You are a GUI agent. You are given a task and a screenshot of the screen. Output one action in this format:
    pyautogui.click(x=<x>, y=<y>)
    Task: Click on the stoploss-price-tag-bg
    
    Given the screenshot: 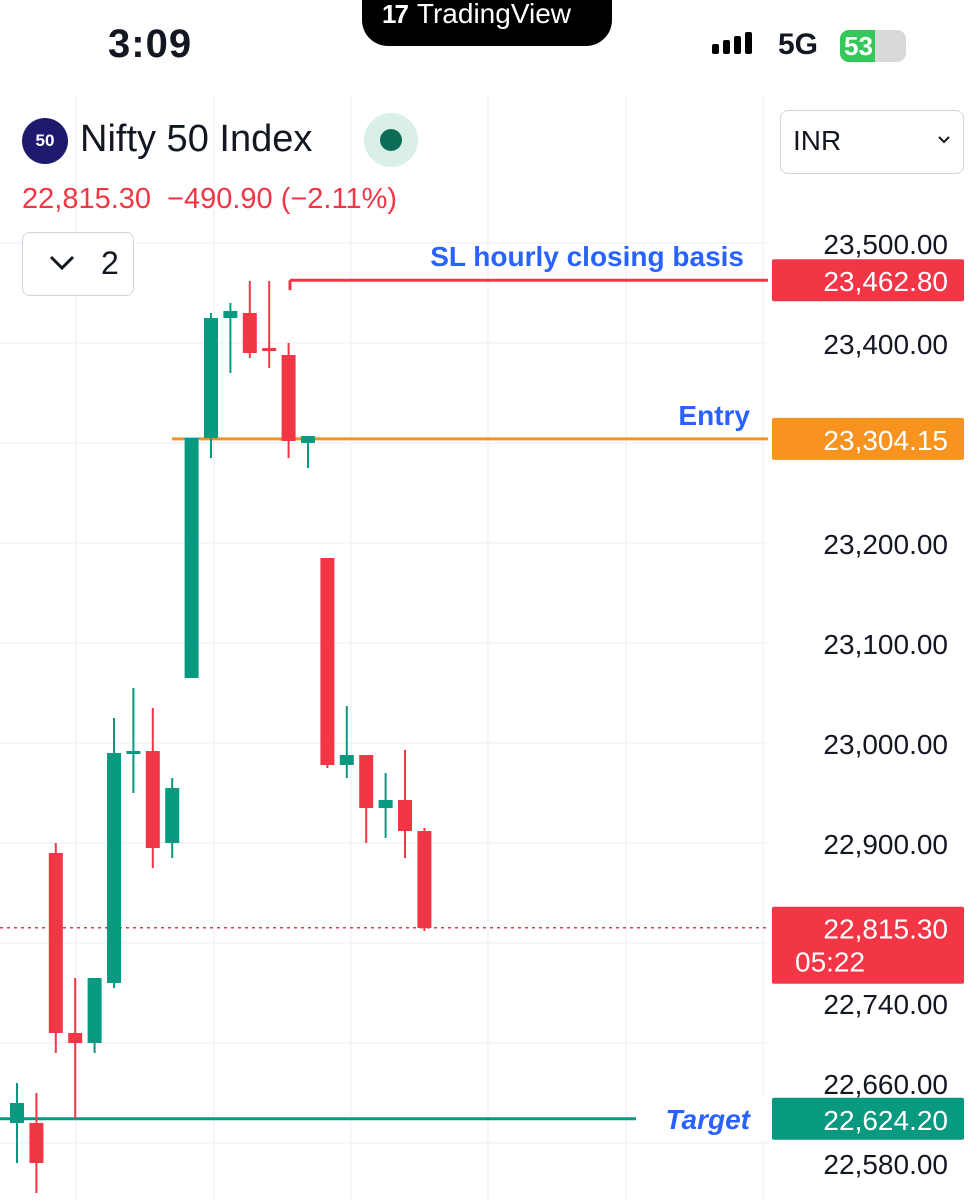 What is the action you would take?
    pyautogui.click(x=868, y=280)
    